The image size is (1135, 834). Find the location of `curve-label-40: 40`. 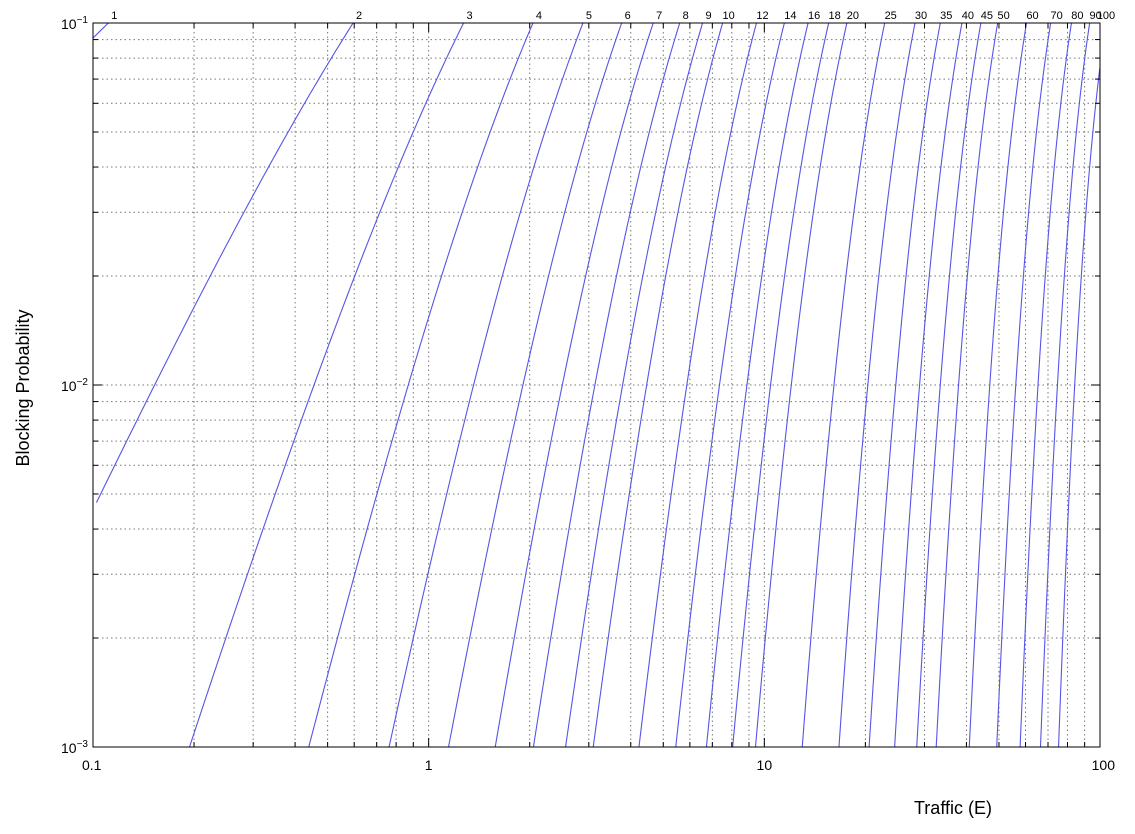

curve-label-40: 40 is located at coordinates (968, 16).